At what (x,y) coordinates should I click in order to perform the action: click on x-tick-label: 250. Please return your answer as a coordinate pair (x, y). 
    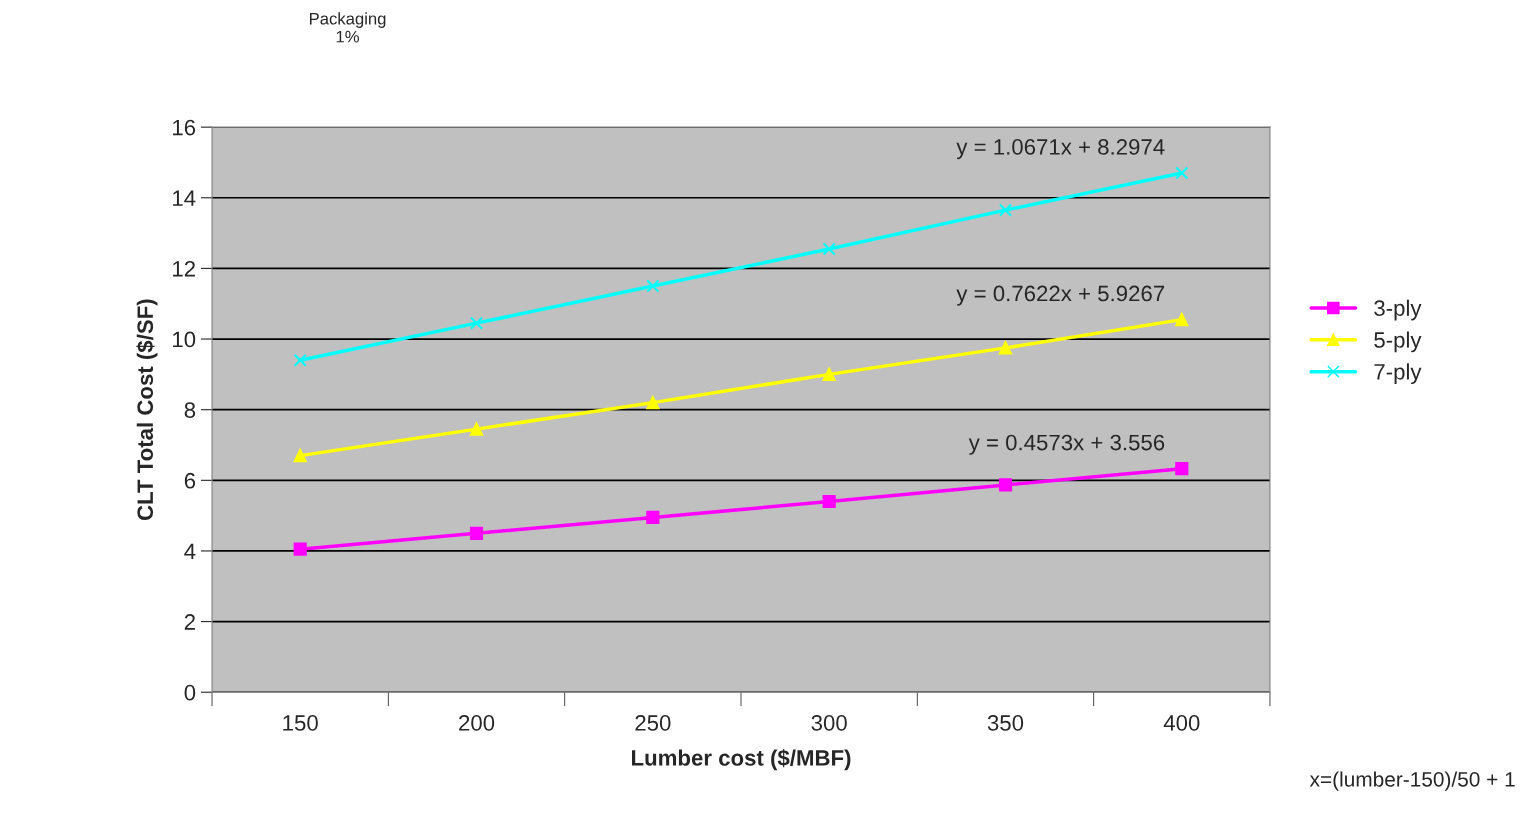
    Looking at the image, I should click on (653, 723).